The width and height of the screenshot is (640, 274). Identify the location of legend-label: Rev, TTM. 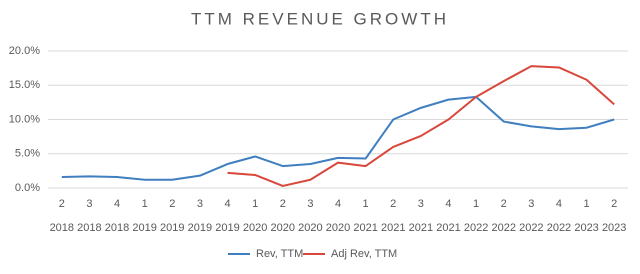
(279, 254).